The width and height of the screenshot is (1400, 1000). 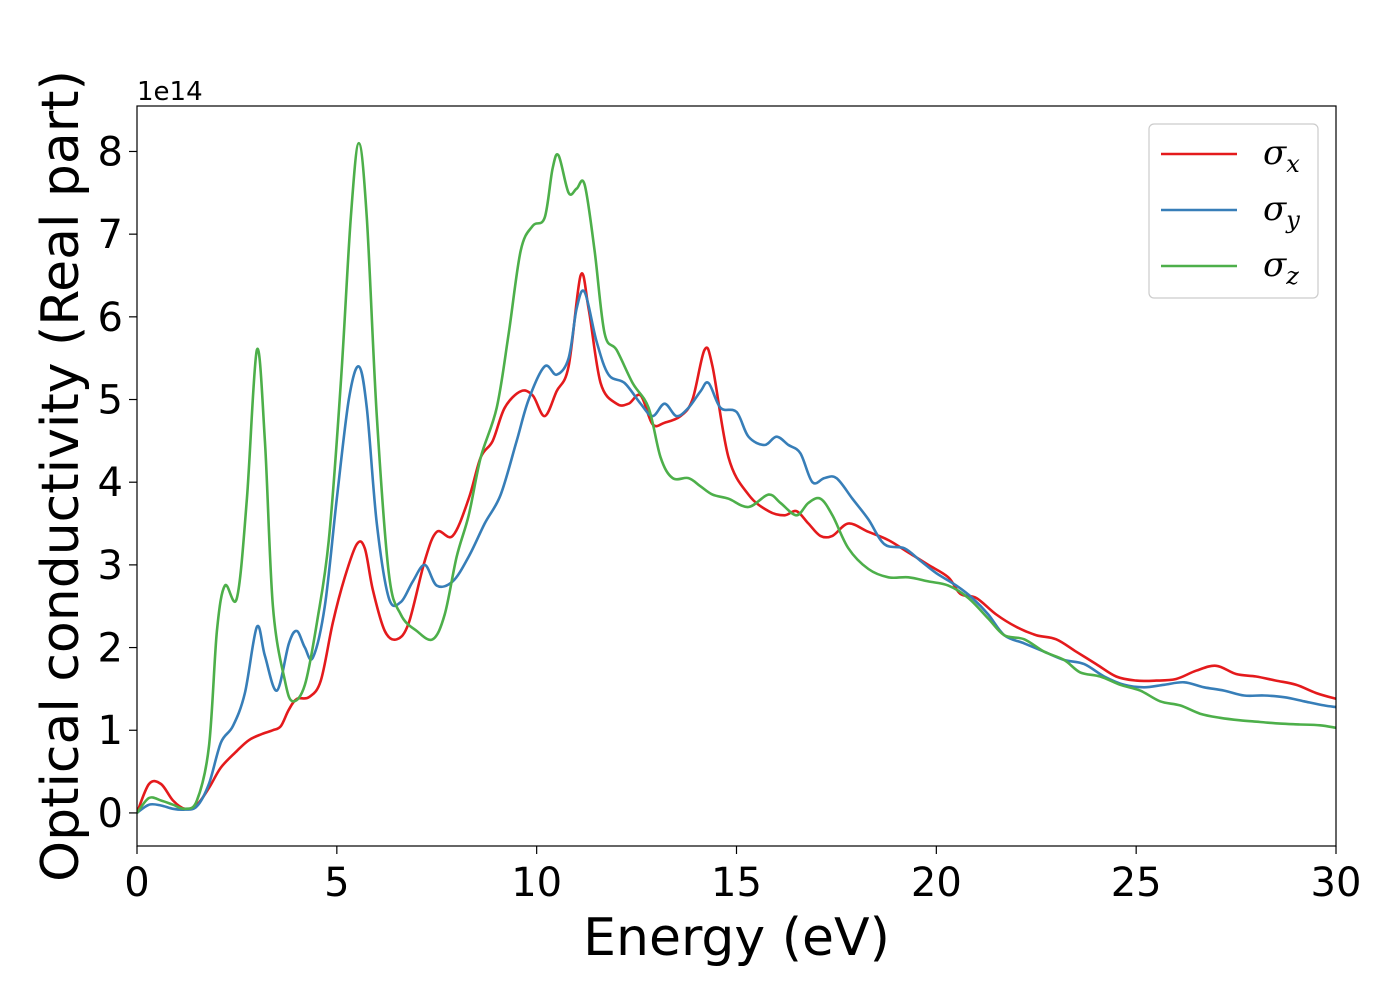 What do you see at coordinates (1233, 211) in the screenshot?
I see `legend: σx σy σz` at bounding box center [1233, 211].